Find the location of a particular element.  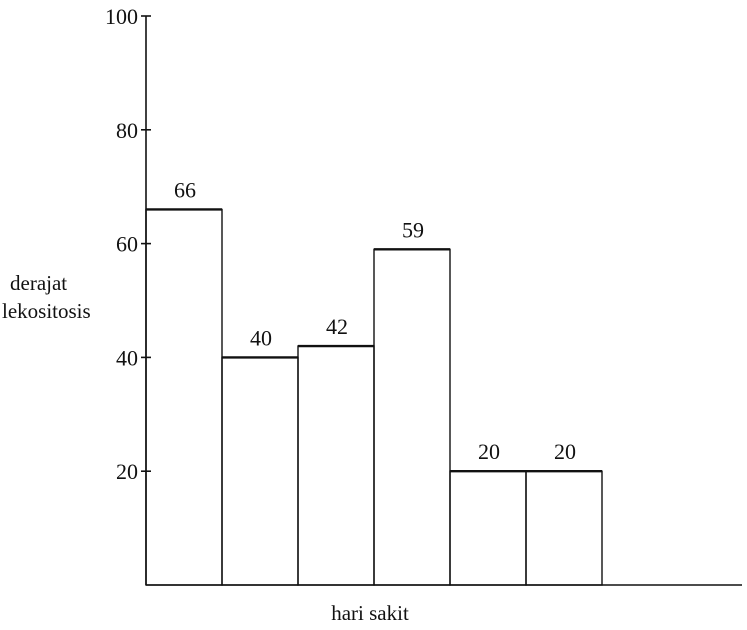

bar-data-label: 66 is located at coordinates (185, 189).